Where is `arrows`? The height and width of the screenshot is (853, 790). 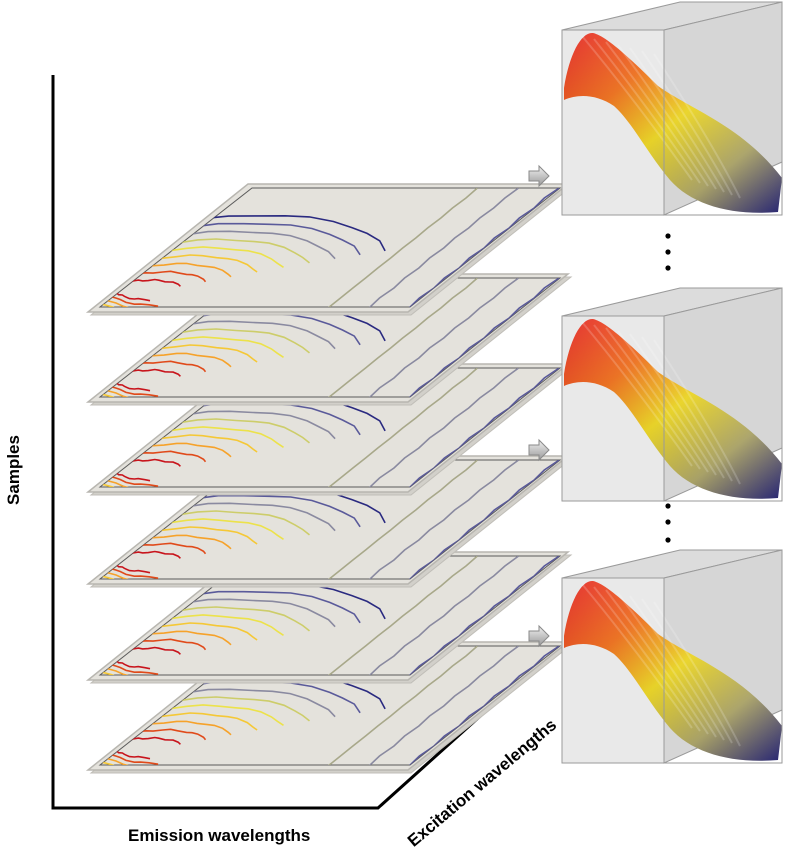 arrows is located at coordinates (539, 406).